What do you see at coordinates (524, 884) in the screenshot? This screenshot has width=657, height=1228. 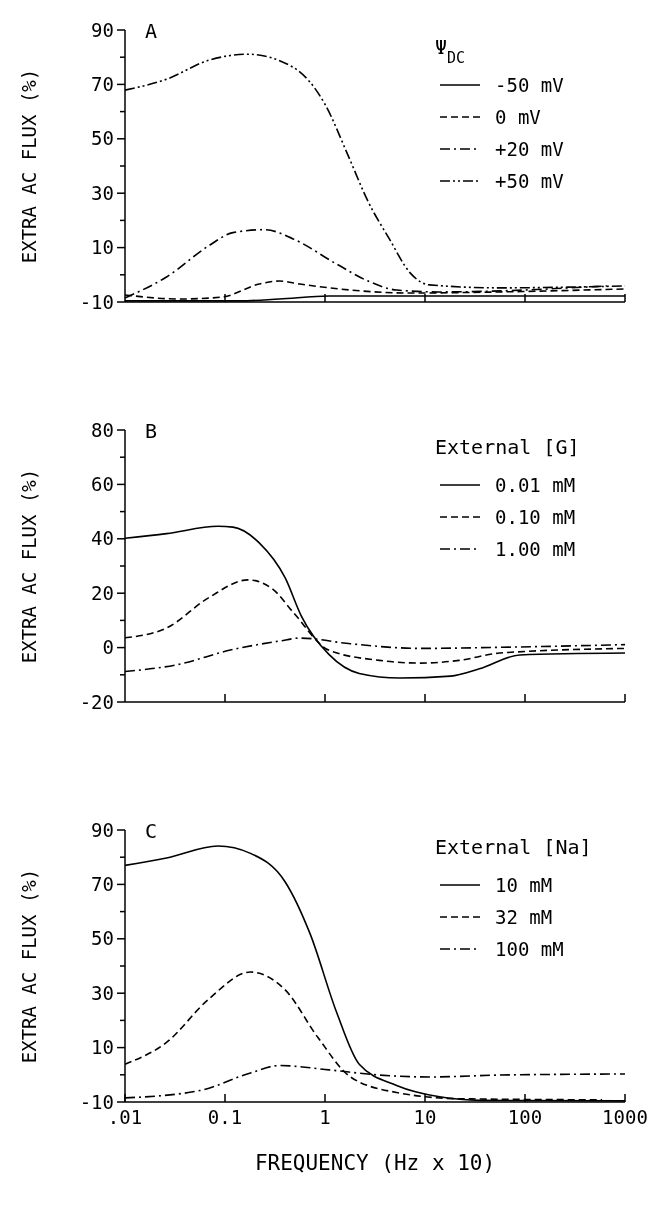 I see `legend-label: 10 mM` at bounding box center [524, 884].